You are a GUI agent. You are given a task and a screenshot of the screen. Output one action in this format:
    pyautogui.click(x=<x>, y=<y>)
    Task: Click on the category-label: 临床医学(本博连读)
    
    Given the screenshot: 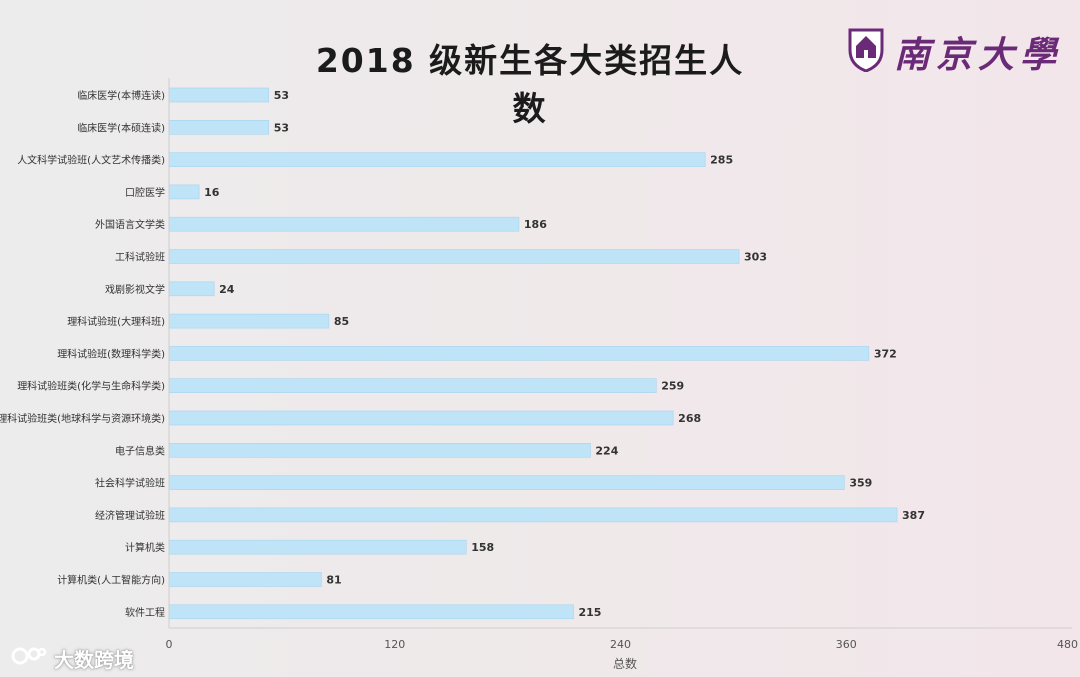 What is the action you would take?
    pyautogui.click(x=121, y=95)
    